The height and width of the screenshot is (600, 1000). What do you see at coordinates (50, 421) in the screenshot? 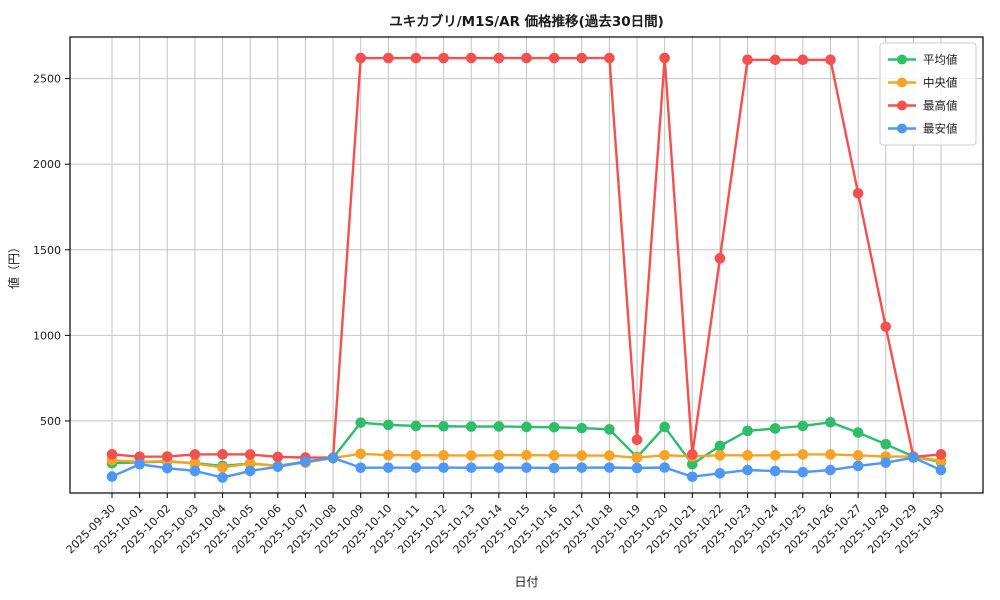
I see `y-tick-label: 500` at bounding box center [50, 421].